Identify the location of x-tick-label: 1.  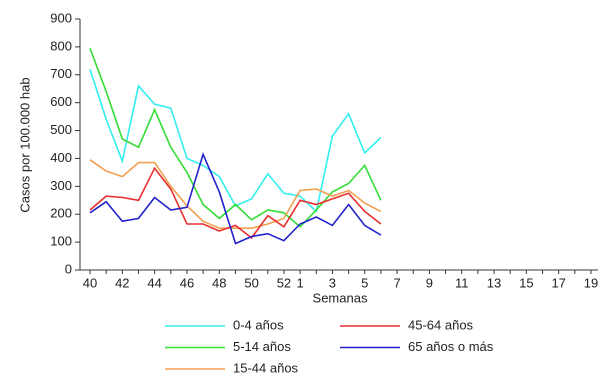
(299, 282).